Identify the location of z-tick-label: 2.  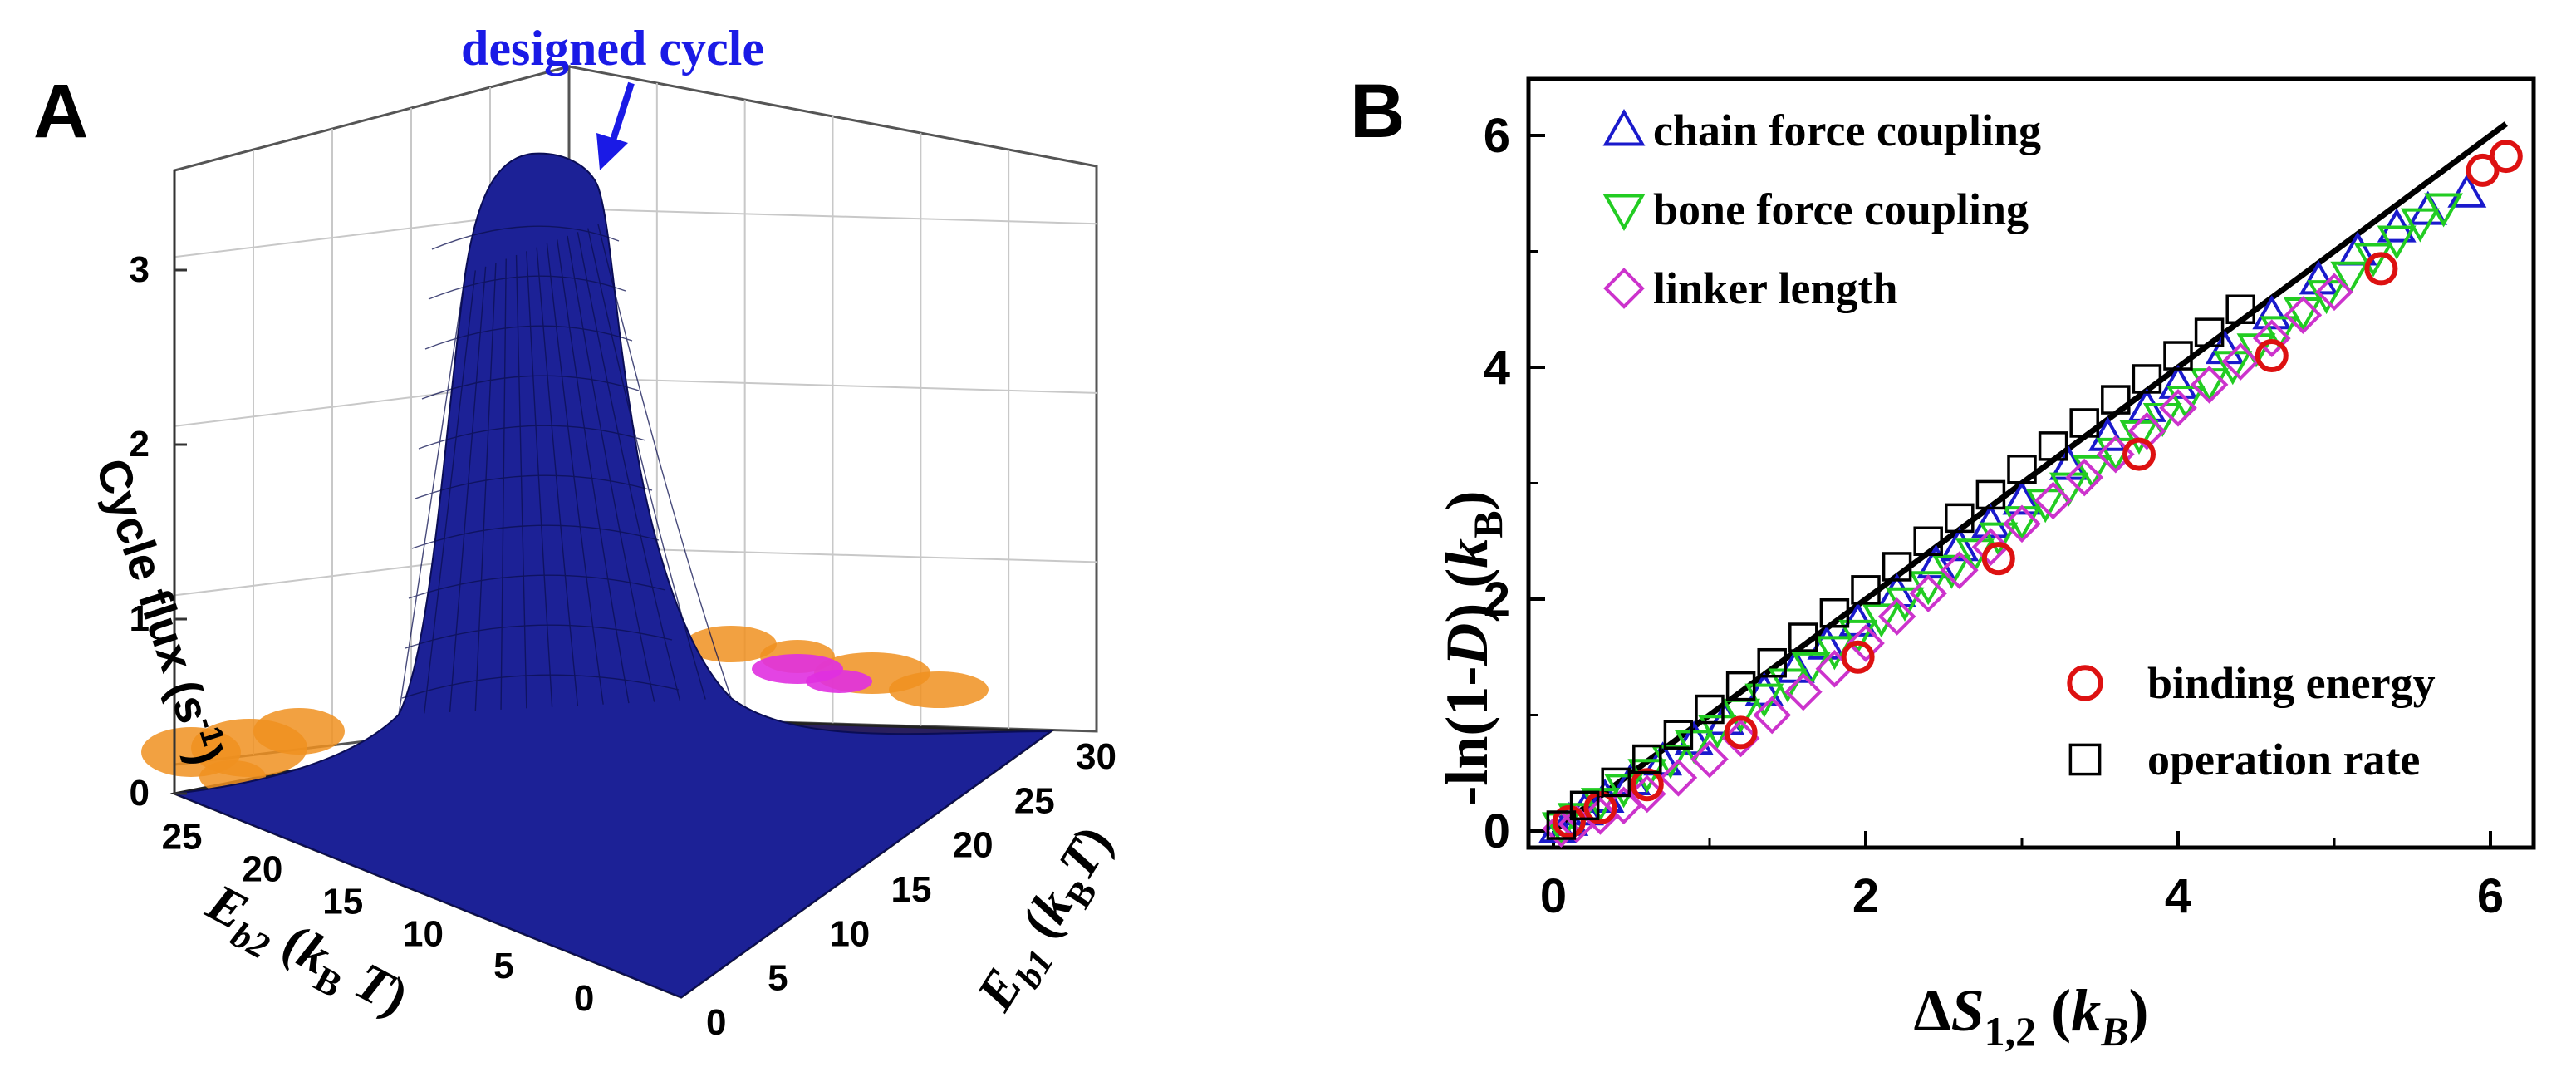
(140, 445).